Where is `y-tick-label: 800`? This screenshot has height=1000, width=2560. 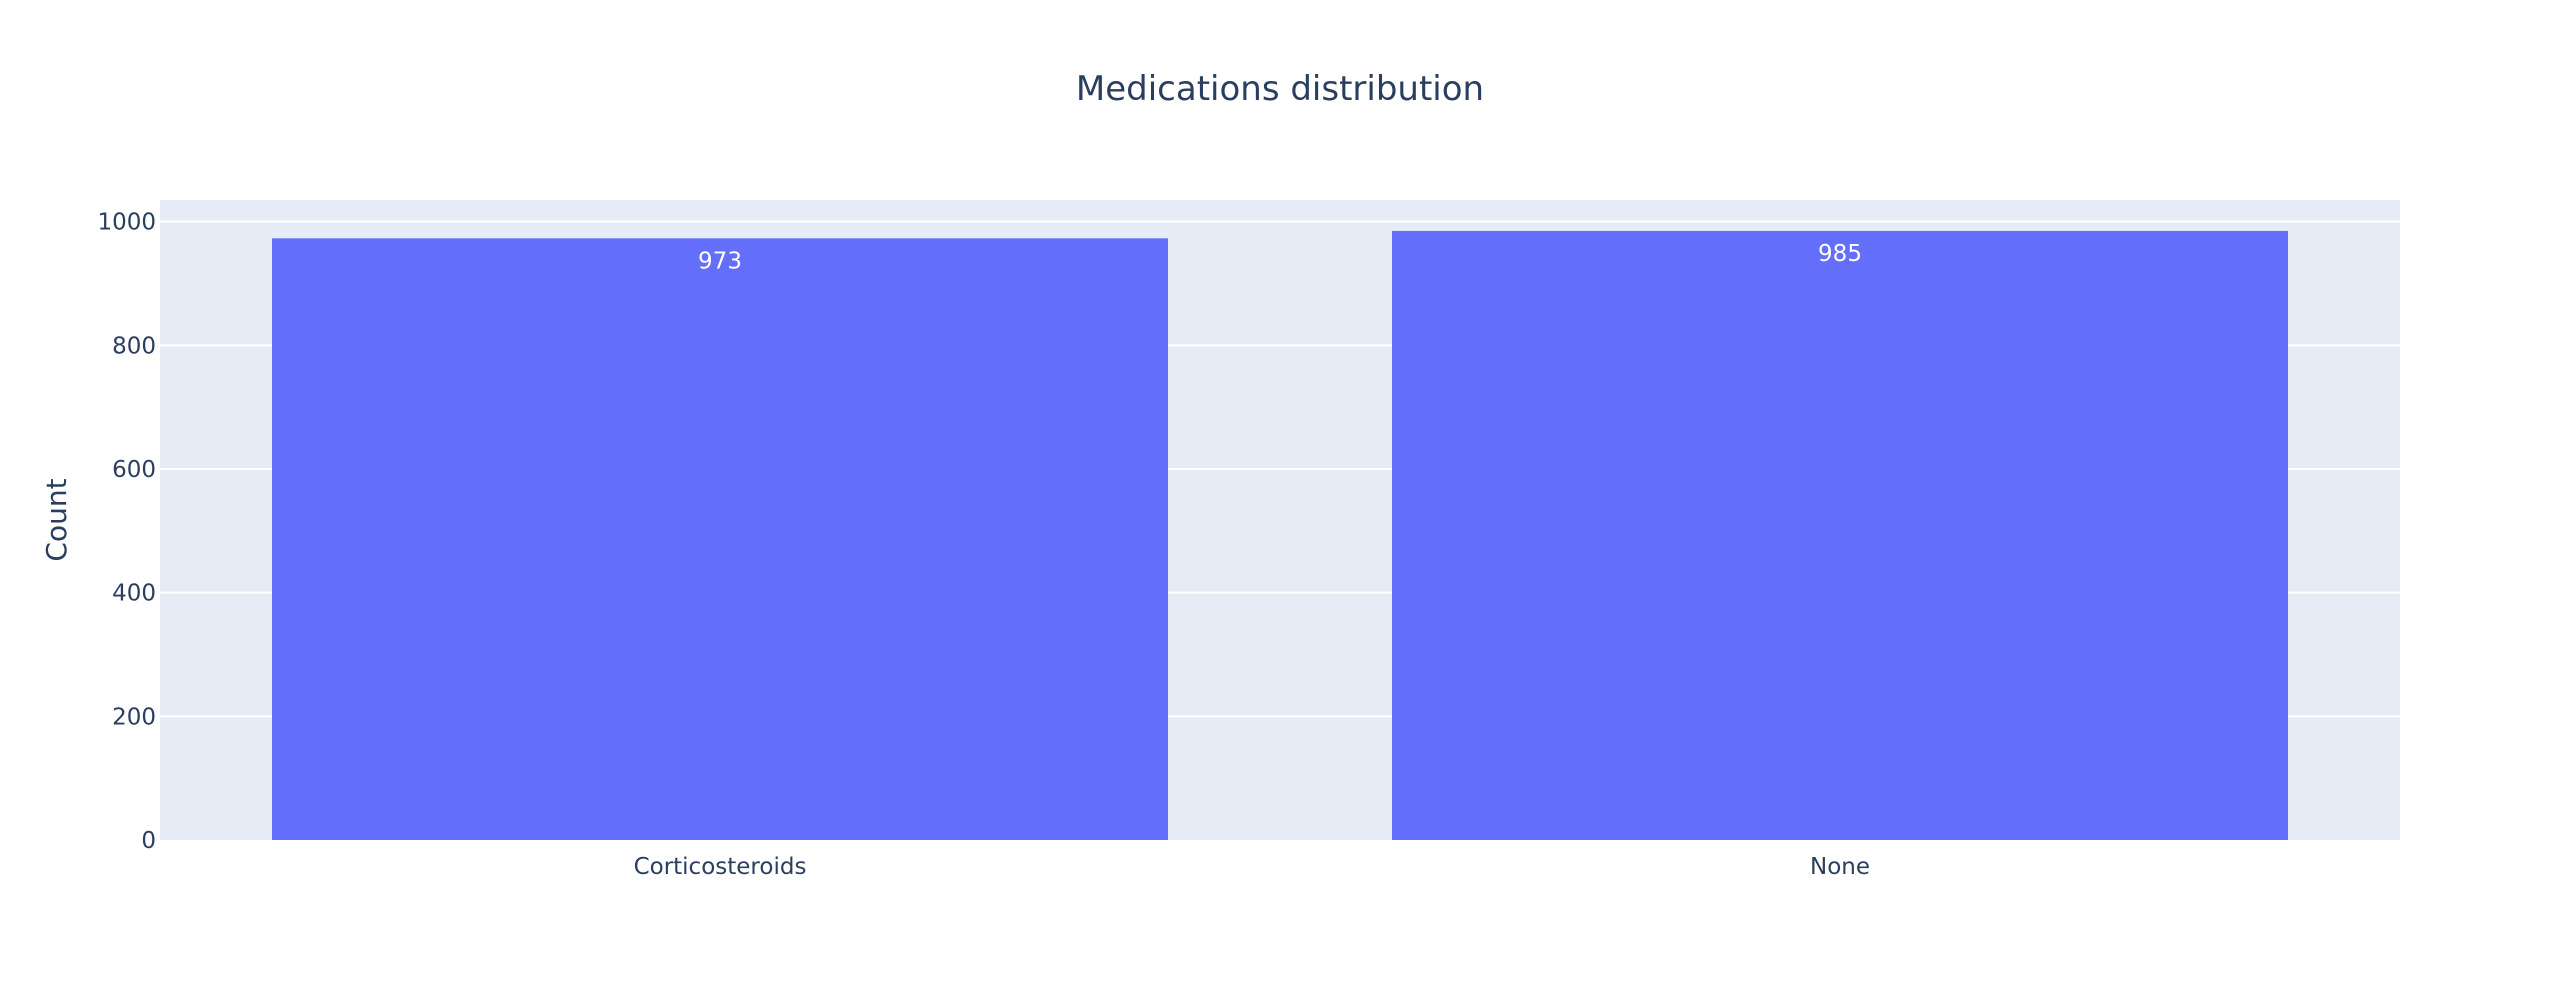 y-tick-label: 800 is located at coordinates (134, 346).